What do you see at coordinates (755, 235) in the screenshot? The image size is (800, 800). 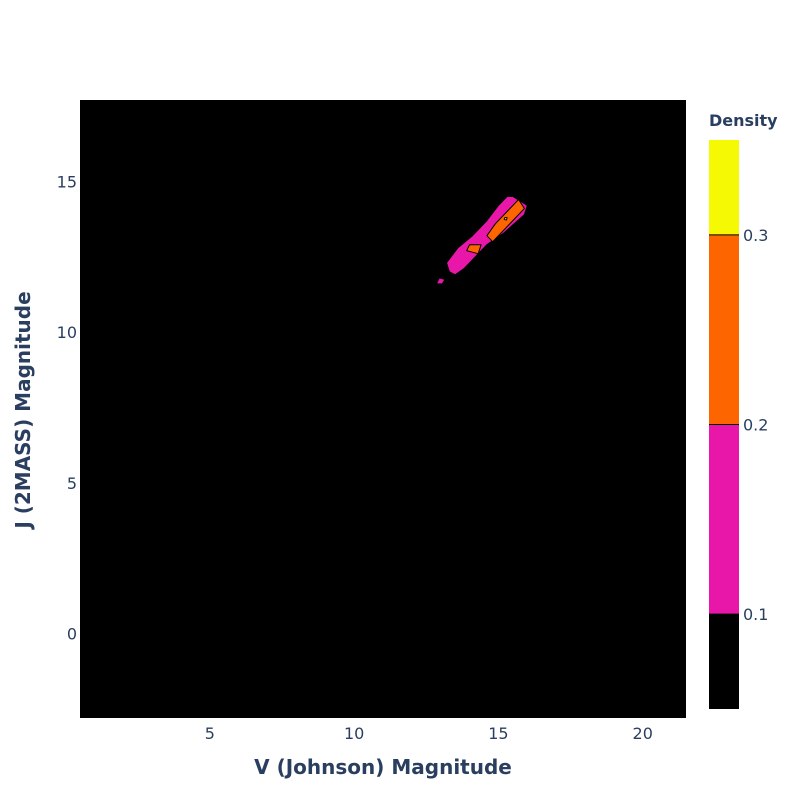 I see `colorbar-tick-label: 0.3` at bounding box center [755, 235].